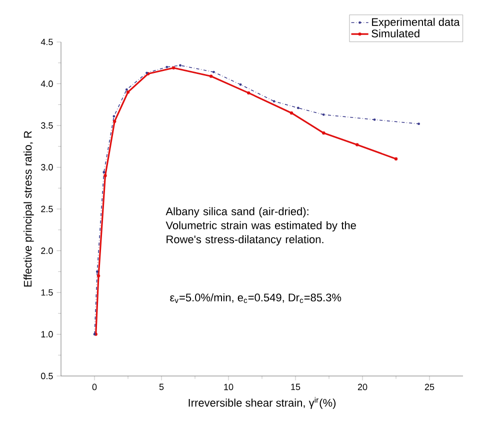 The image size is (478, 430). What do you see at coordinates (396, 33) in the screenshot?
I see `legend-label: Simulated` at bounding box center [396, 33].